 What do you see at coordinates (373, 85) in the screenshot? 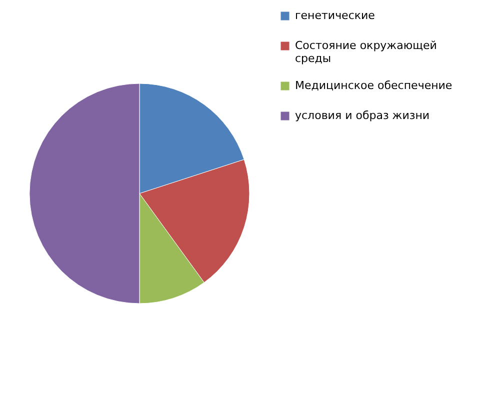
I see `legend-label: Медицинское обеспечение` at bounding box center [373, 85].